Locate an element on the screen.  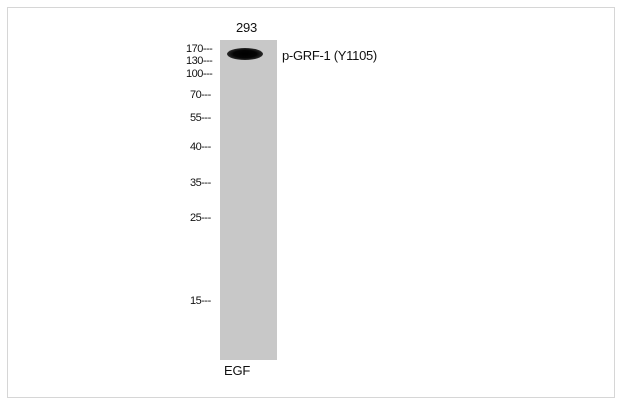
marker-170: 170--- is located at coordinates (199, 49).